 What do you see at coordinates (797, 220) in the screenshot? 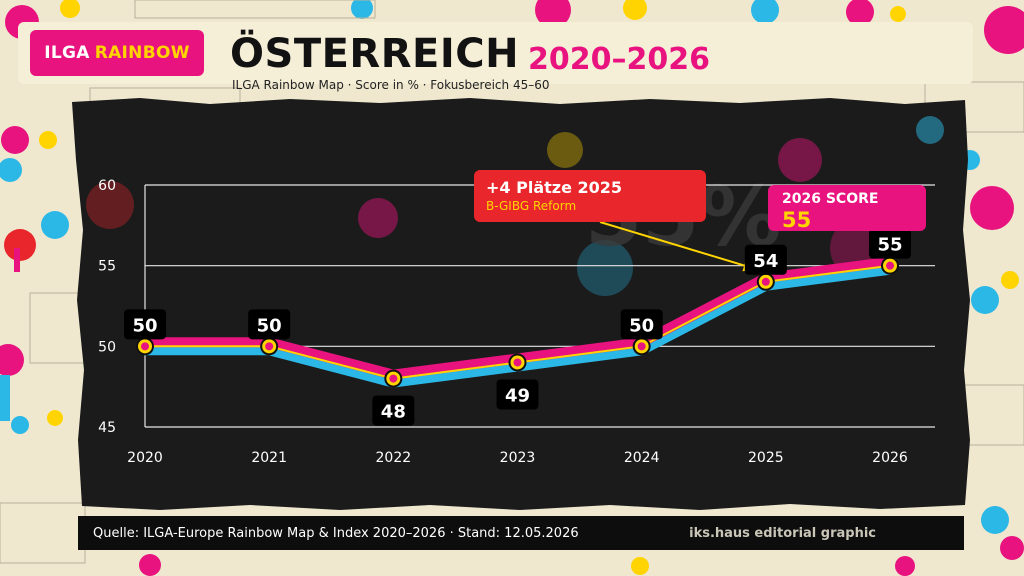
I see `score-box-value: 55` at bounding box center [797, 220].